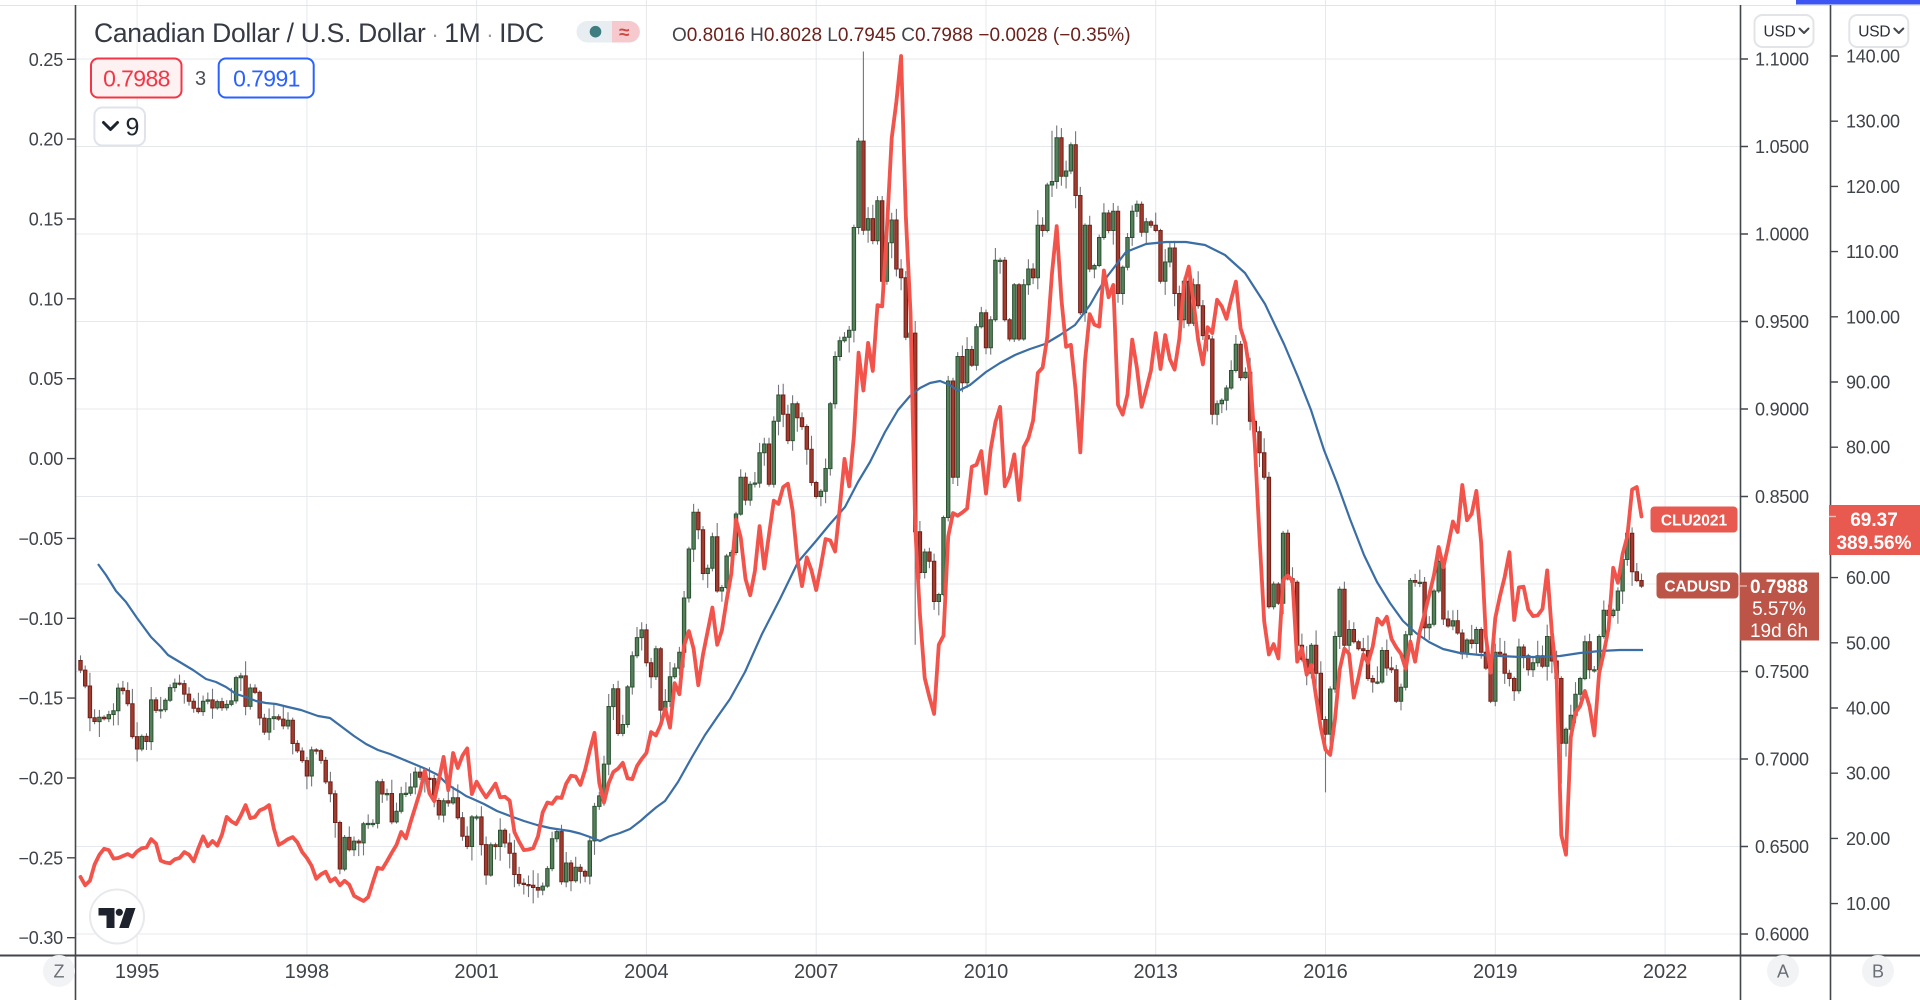 The height and width of the screenshot is (1000, 1920). I want to click on svg-text: 2010, so click(986, 972).